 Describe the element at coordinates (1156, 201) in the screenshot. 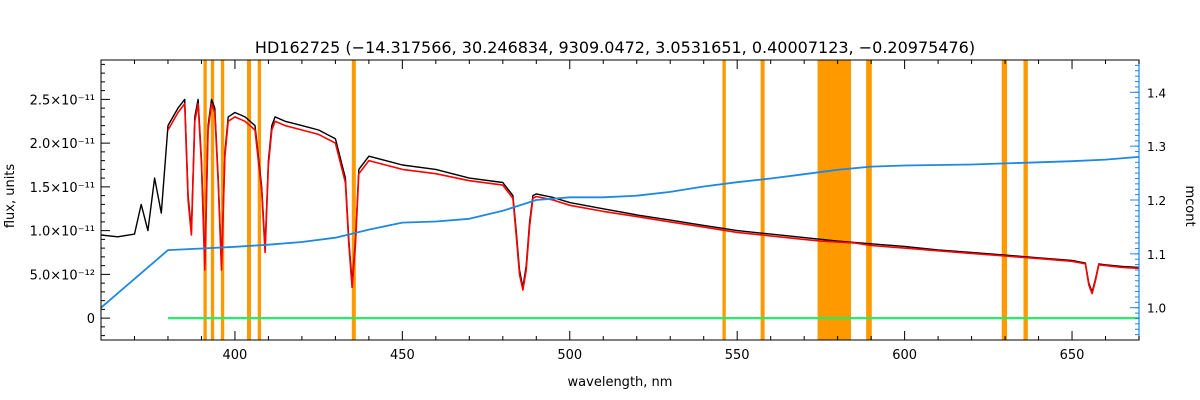

I see `right-tick-label: 1.2` at that location.